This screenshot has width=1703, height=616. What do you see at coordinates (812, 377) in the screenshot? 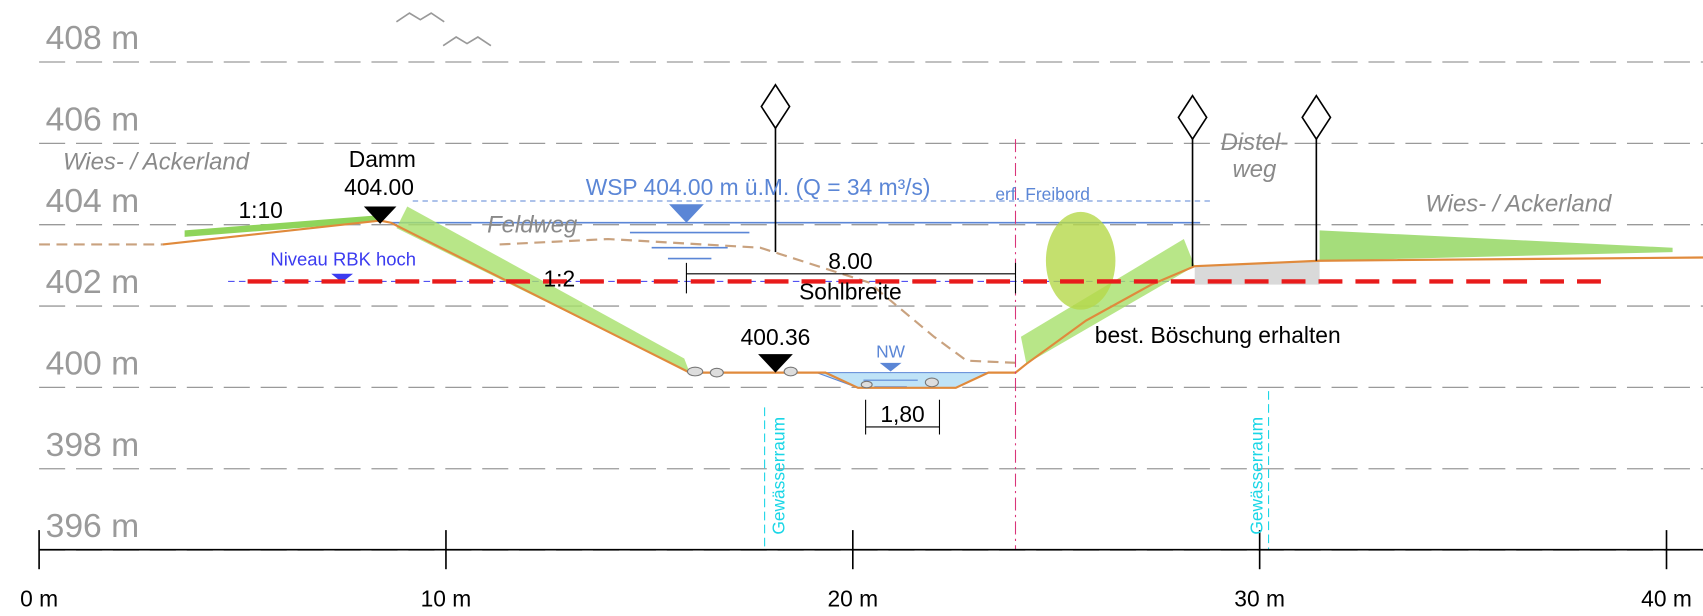
I see `stones` at bounding box center [812, 377].